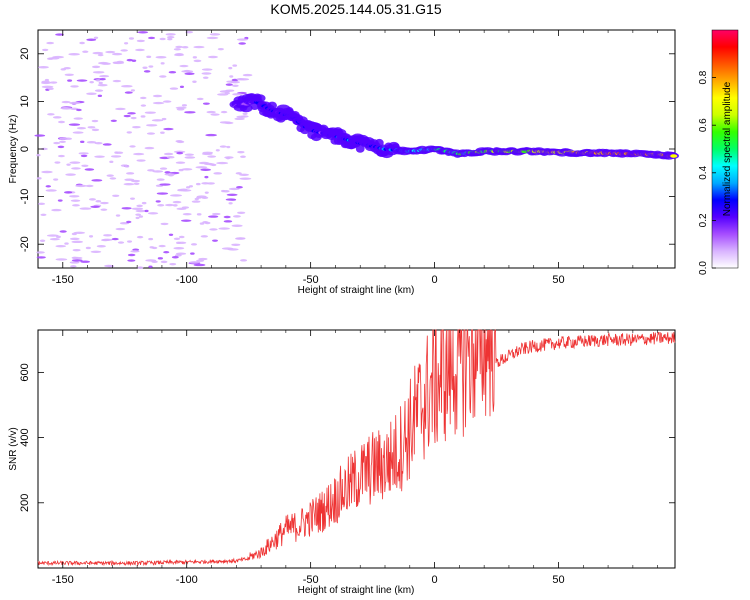 The height and width of the screenshot is (600, 750). I want to click on spectrogram-xtick-label: -50, so click(311, 280).